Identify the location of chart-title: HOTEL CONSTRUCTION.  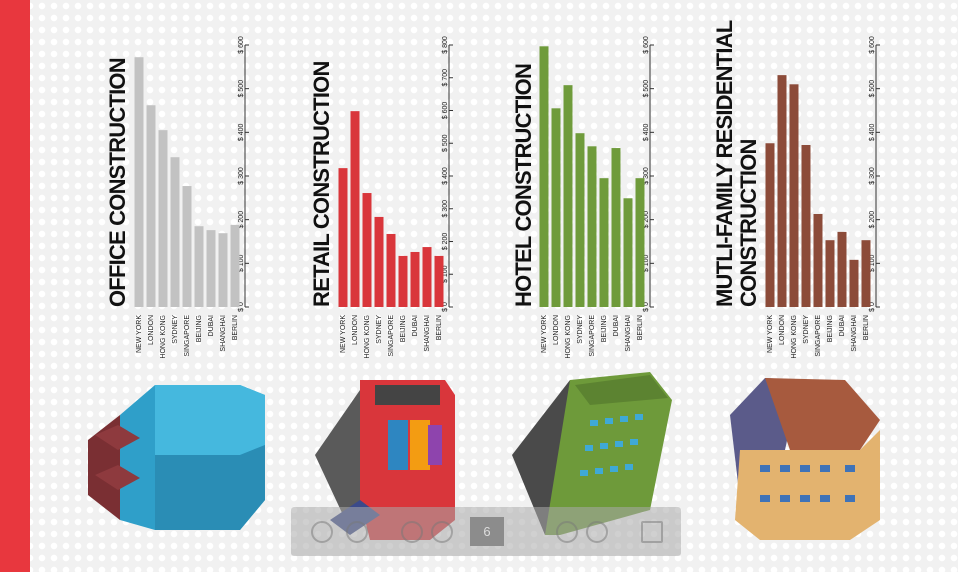
(523, 185).